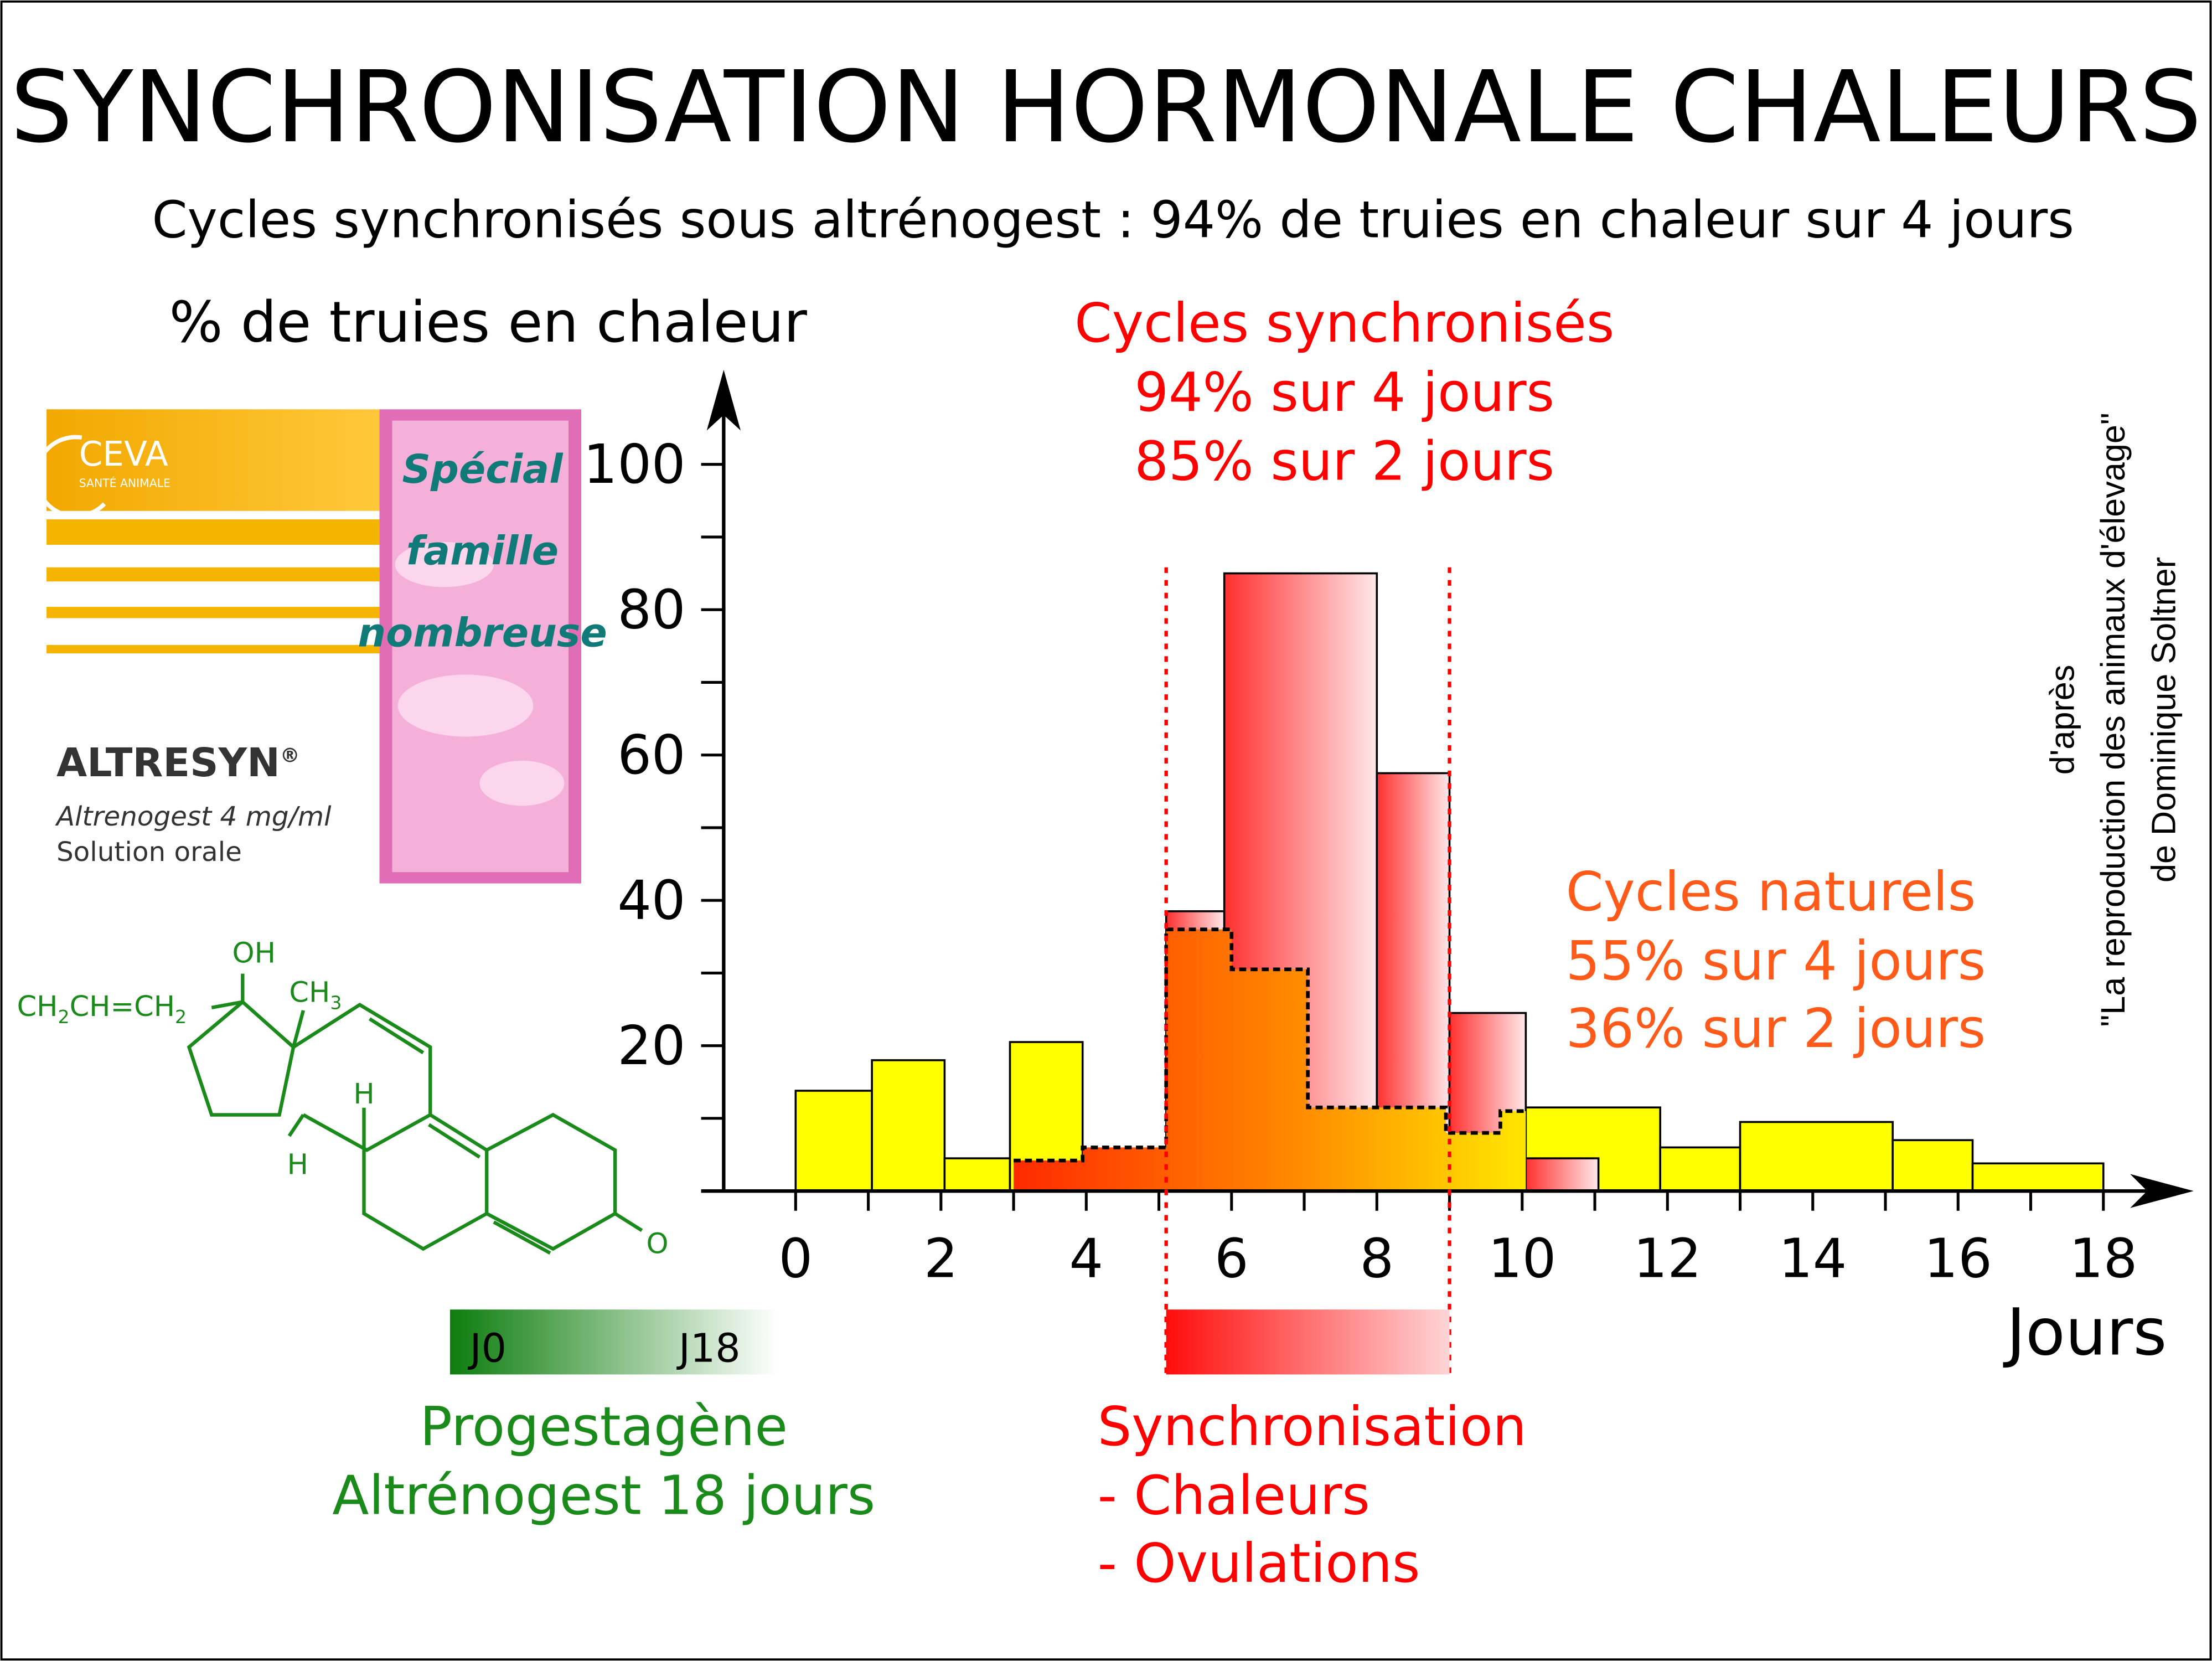 This screenshot has width=2212, height=1661. What do you see at coordinates (178, 763) in the screenshot?
I see `product-name: ALTRESYN®` at bounding box center [178, 763].